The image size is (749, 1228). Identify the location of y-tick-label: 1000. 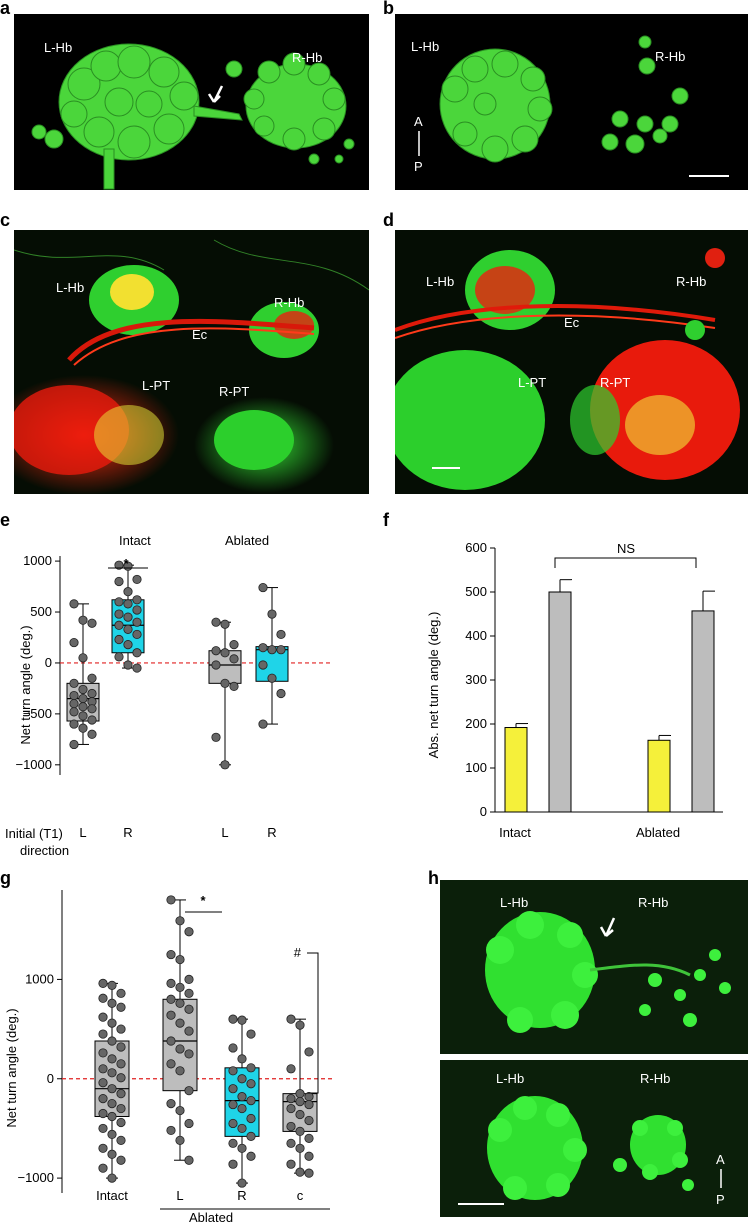
(39, 978).